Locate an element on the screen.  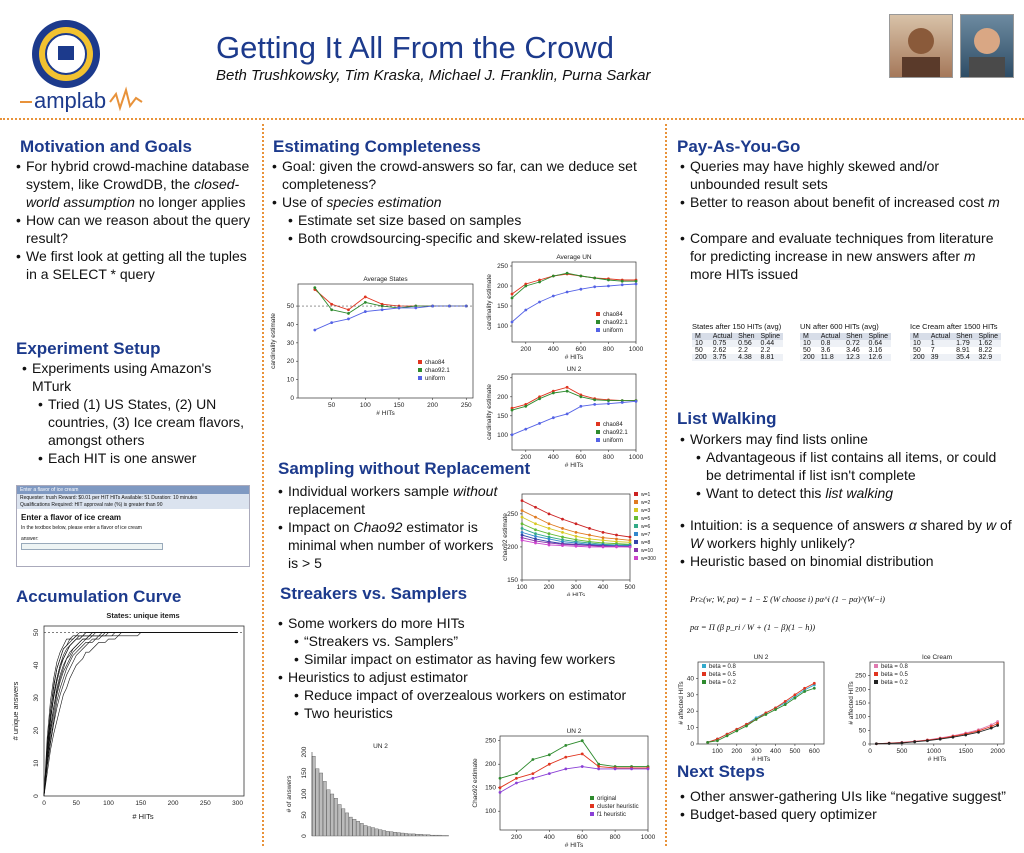
y-tick-label: 250 is located at coordinates (502, 266).